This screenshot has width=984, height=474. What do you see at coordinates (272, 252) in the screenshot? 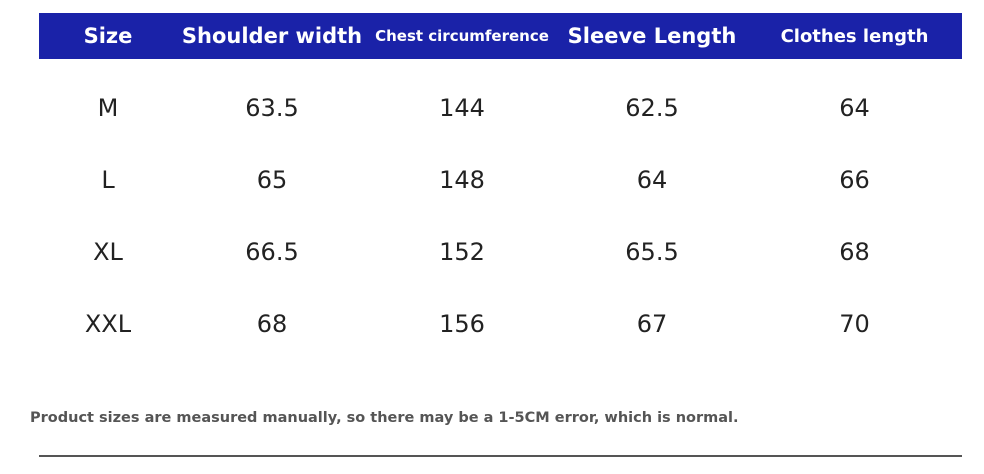
I see `cell: 66.5` at bounding box center [272, 252].